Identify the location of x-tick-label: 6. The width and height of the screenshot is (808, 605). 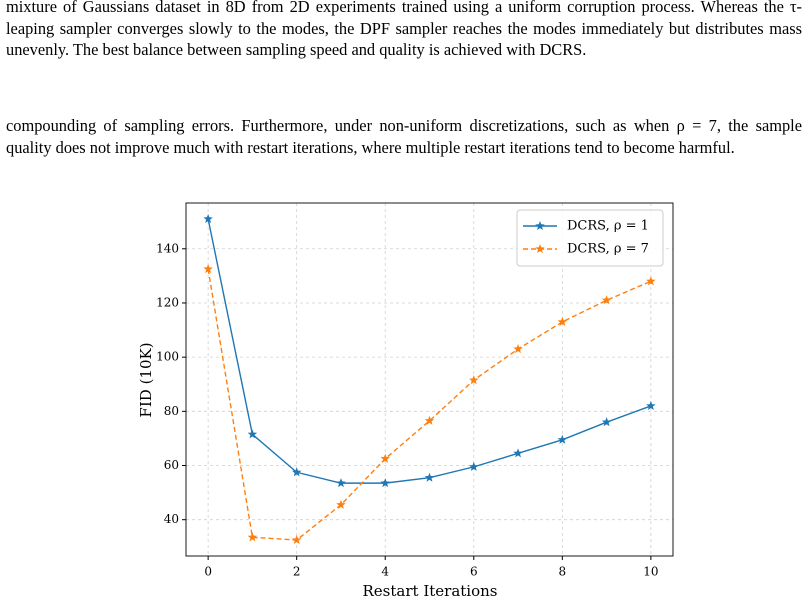
(474, 572).